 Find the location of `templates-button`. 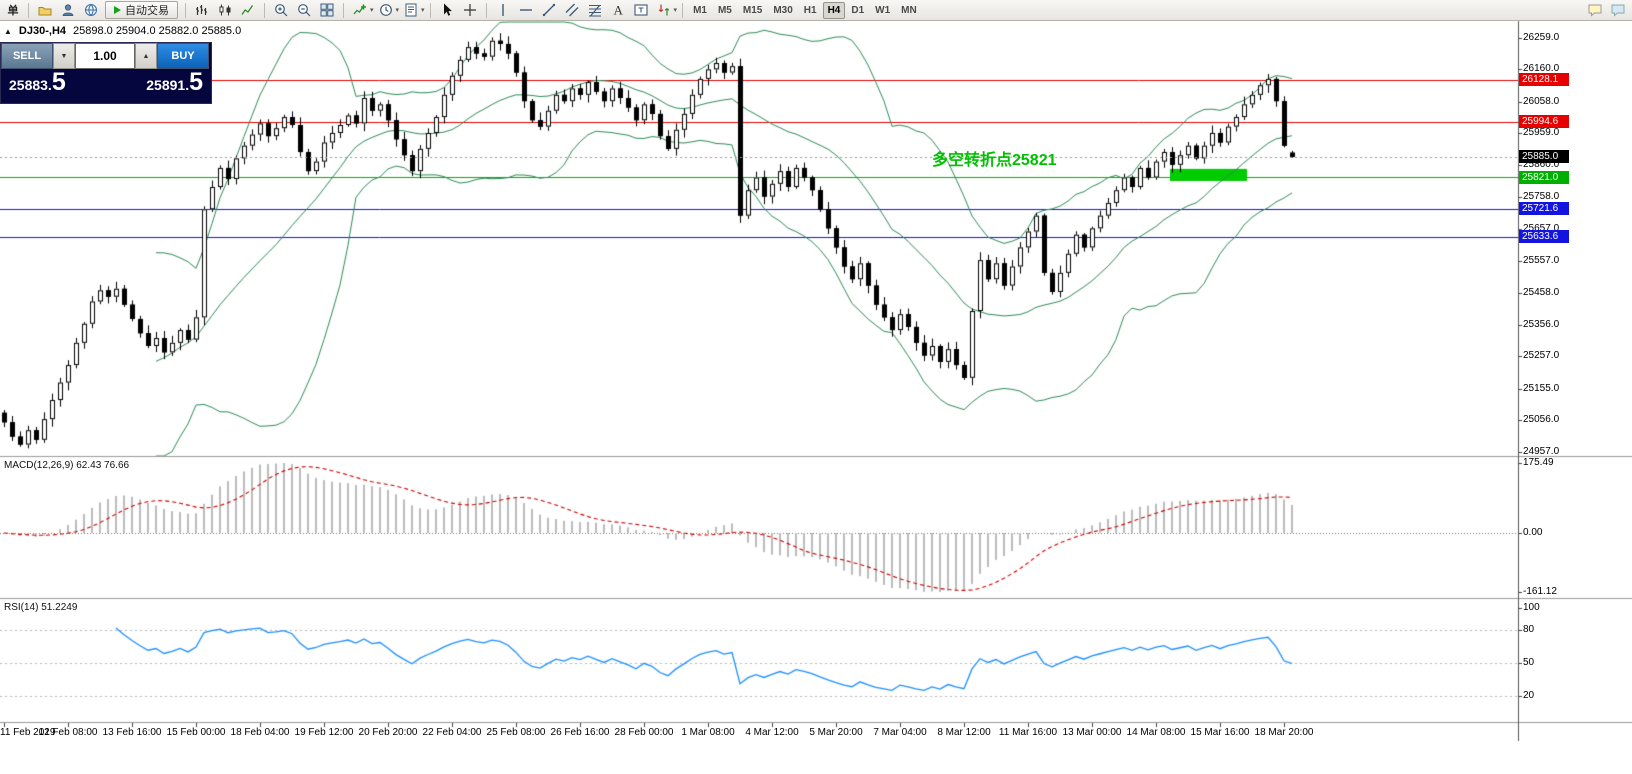

templates-button is located at coordinates (411, 10).